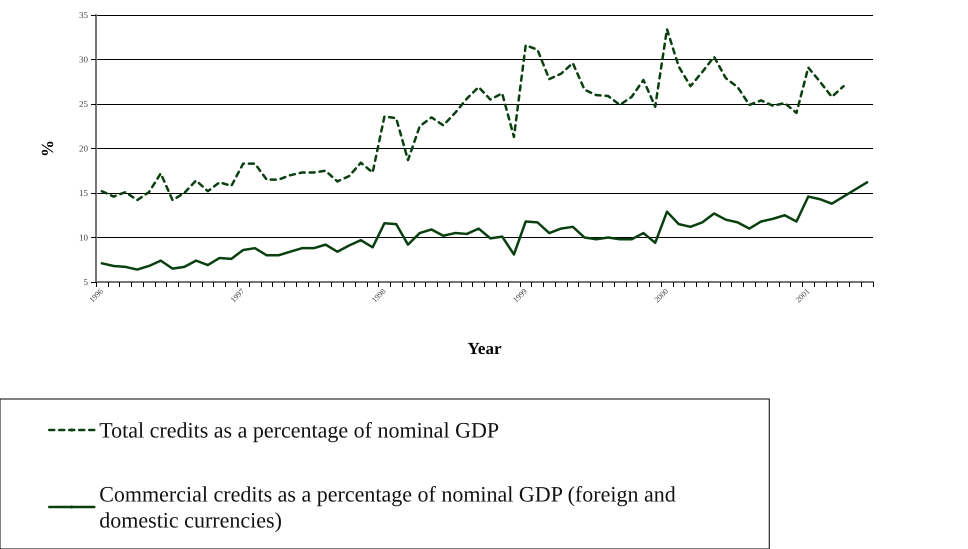 The image size is (968, 549). Describe the element at coordinates (83, 104) in the screenshot. I see `y-tick-label: 25` at that location.